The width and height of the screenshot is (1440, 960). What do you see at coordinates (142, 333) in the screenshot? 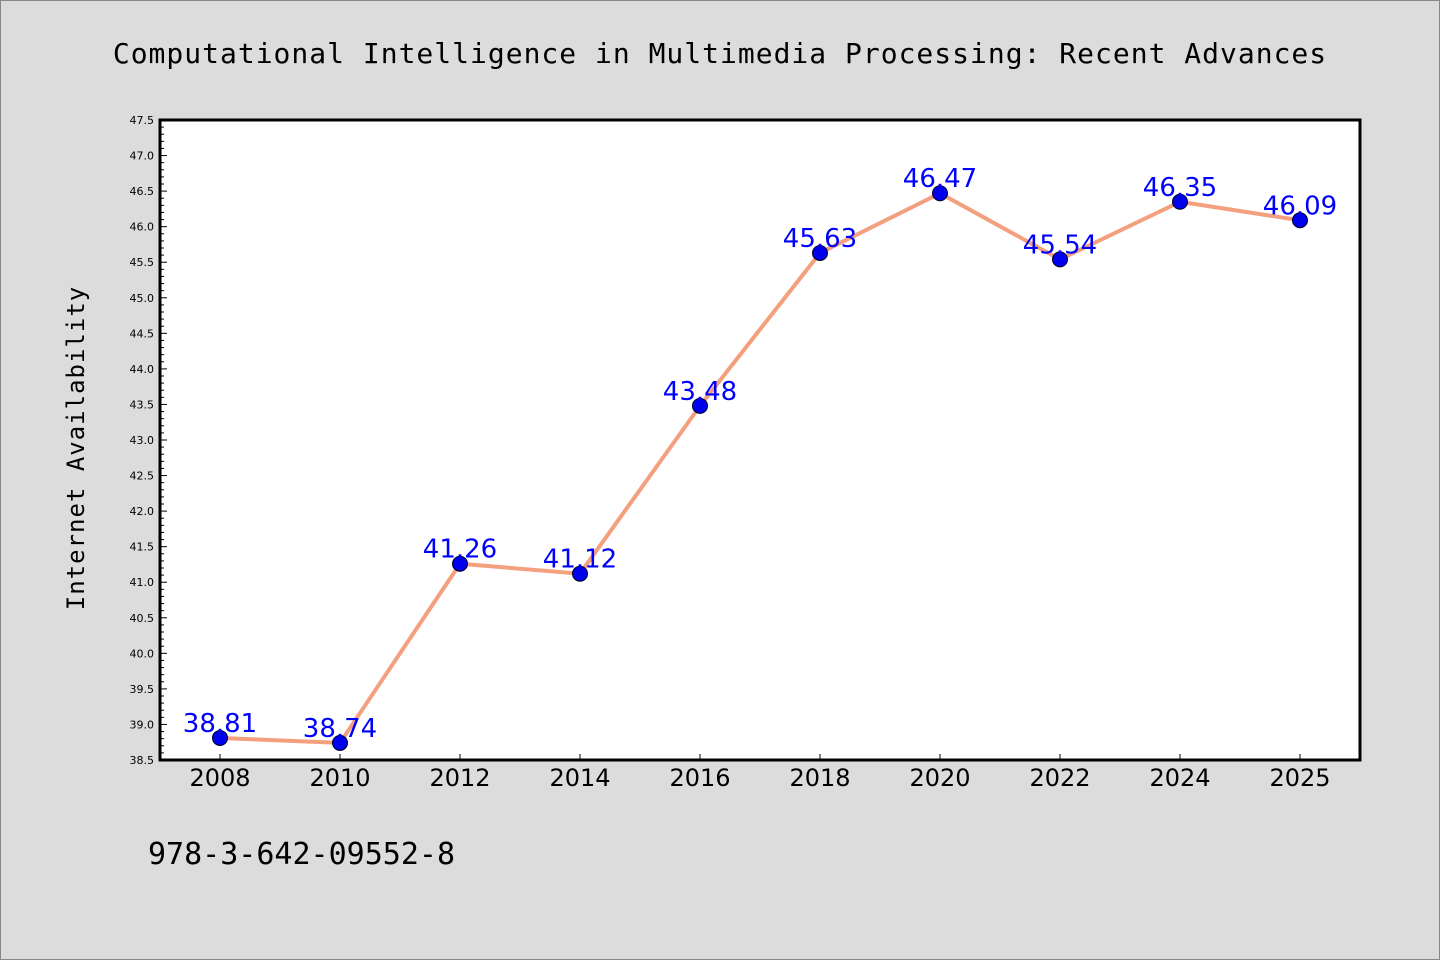
I see `y-tick-label: 44.5` at bounding box center [142, 333].